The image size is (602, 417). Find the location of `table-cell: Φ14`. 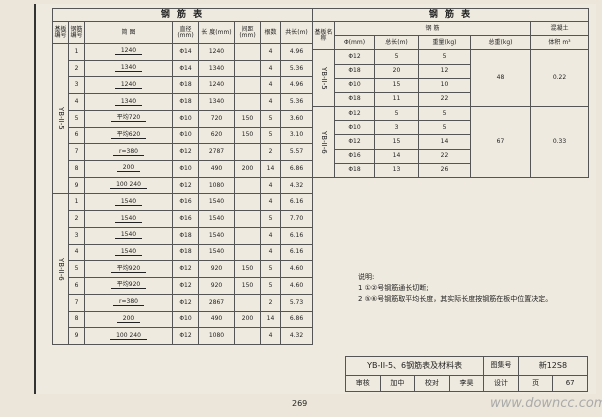

table-cell: Φ14 is located at coordinates (185, 68).